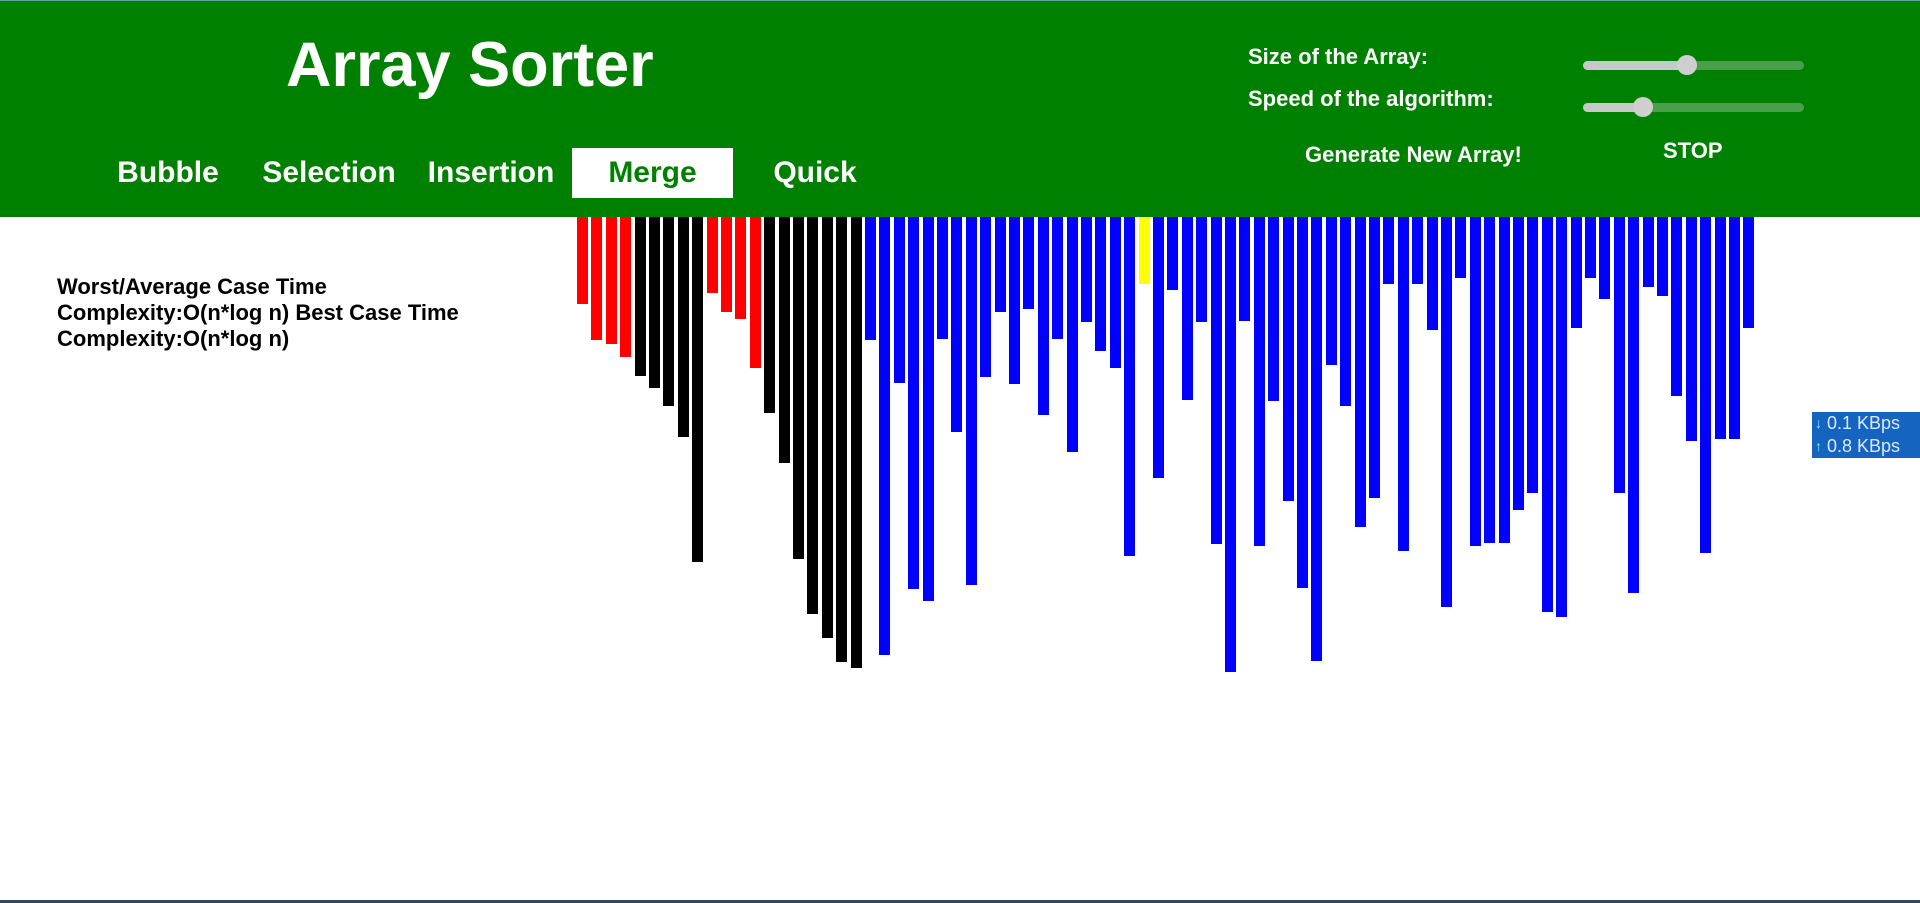  I want to click on upload-speed-row: ↑ 0.8 KBps, so click(1866, 446).